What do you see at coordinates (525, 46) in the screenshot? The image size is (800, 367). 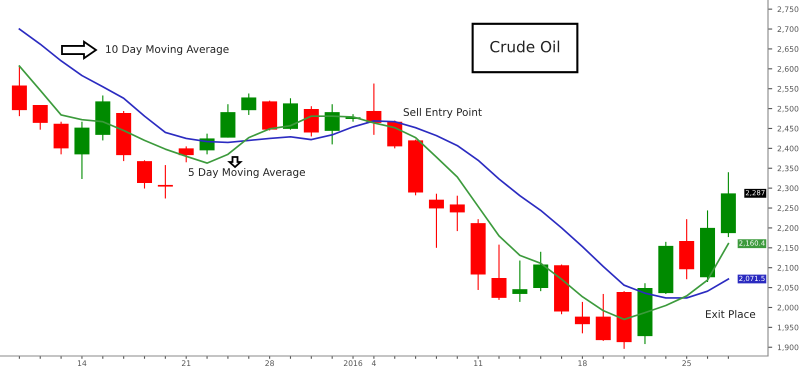 I see `text: Crude Oil` at bounding box center [525, 46].